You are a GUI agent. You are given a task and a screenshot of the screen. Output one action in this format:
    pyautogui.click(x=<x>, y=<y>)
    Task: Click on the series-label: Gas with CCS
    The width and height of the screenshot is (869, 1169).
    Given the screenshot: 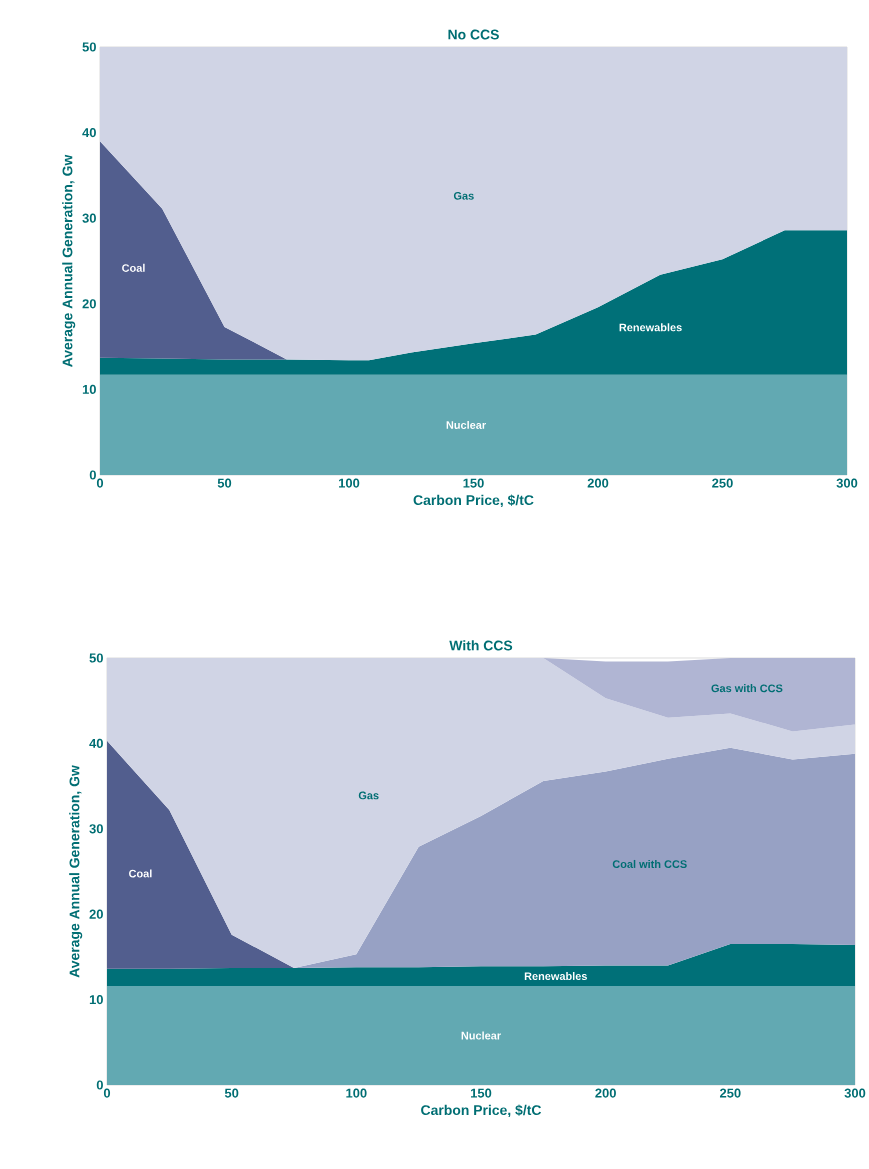 What is the action you would take?
    pyautogui.click(x=747, y=688)
    